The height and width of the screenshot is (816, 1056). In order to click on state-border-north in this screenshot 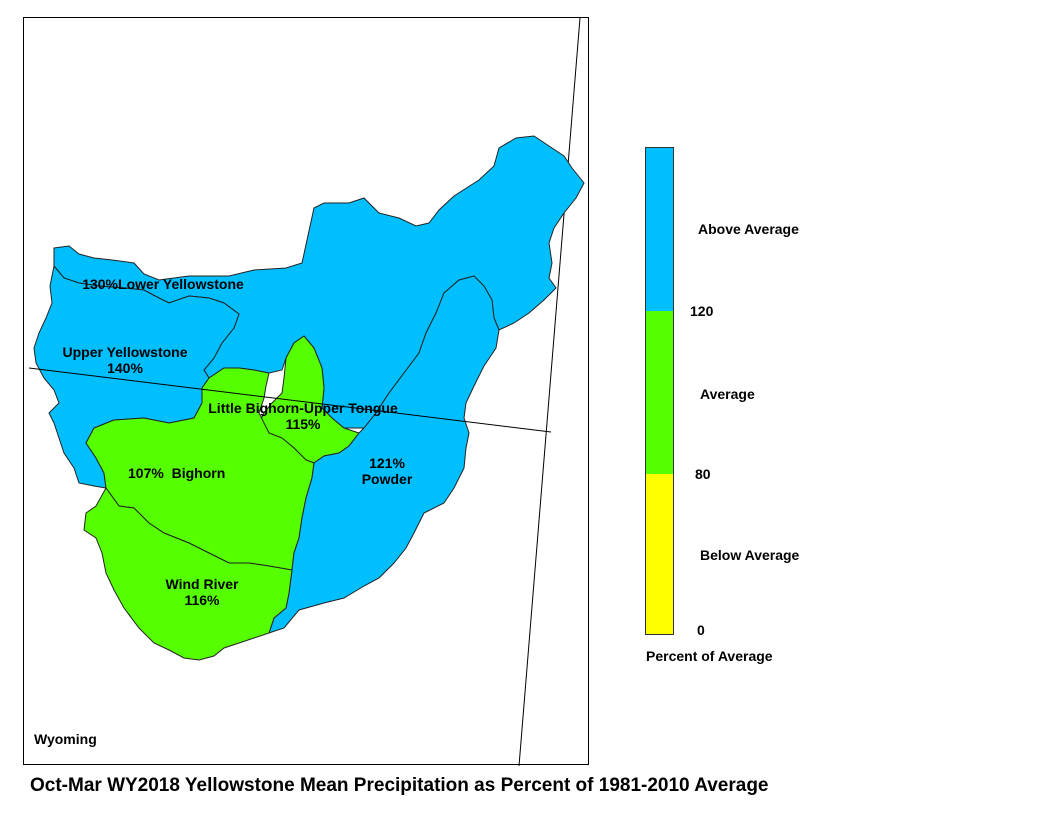, I will do `click(290, 400)`.